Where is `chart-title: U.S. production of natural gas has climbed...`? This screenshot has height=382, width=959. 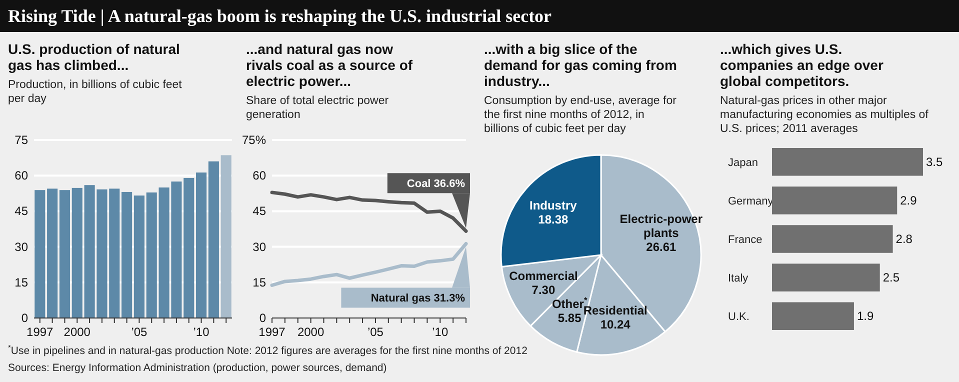
chart-title: U.S. production of natural gas has climbed... is located at coordinates (94, 57).